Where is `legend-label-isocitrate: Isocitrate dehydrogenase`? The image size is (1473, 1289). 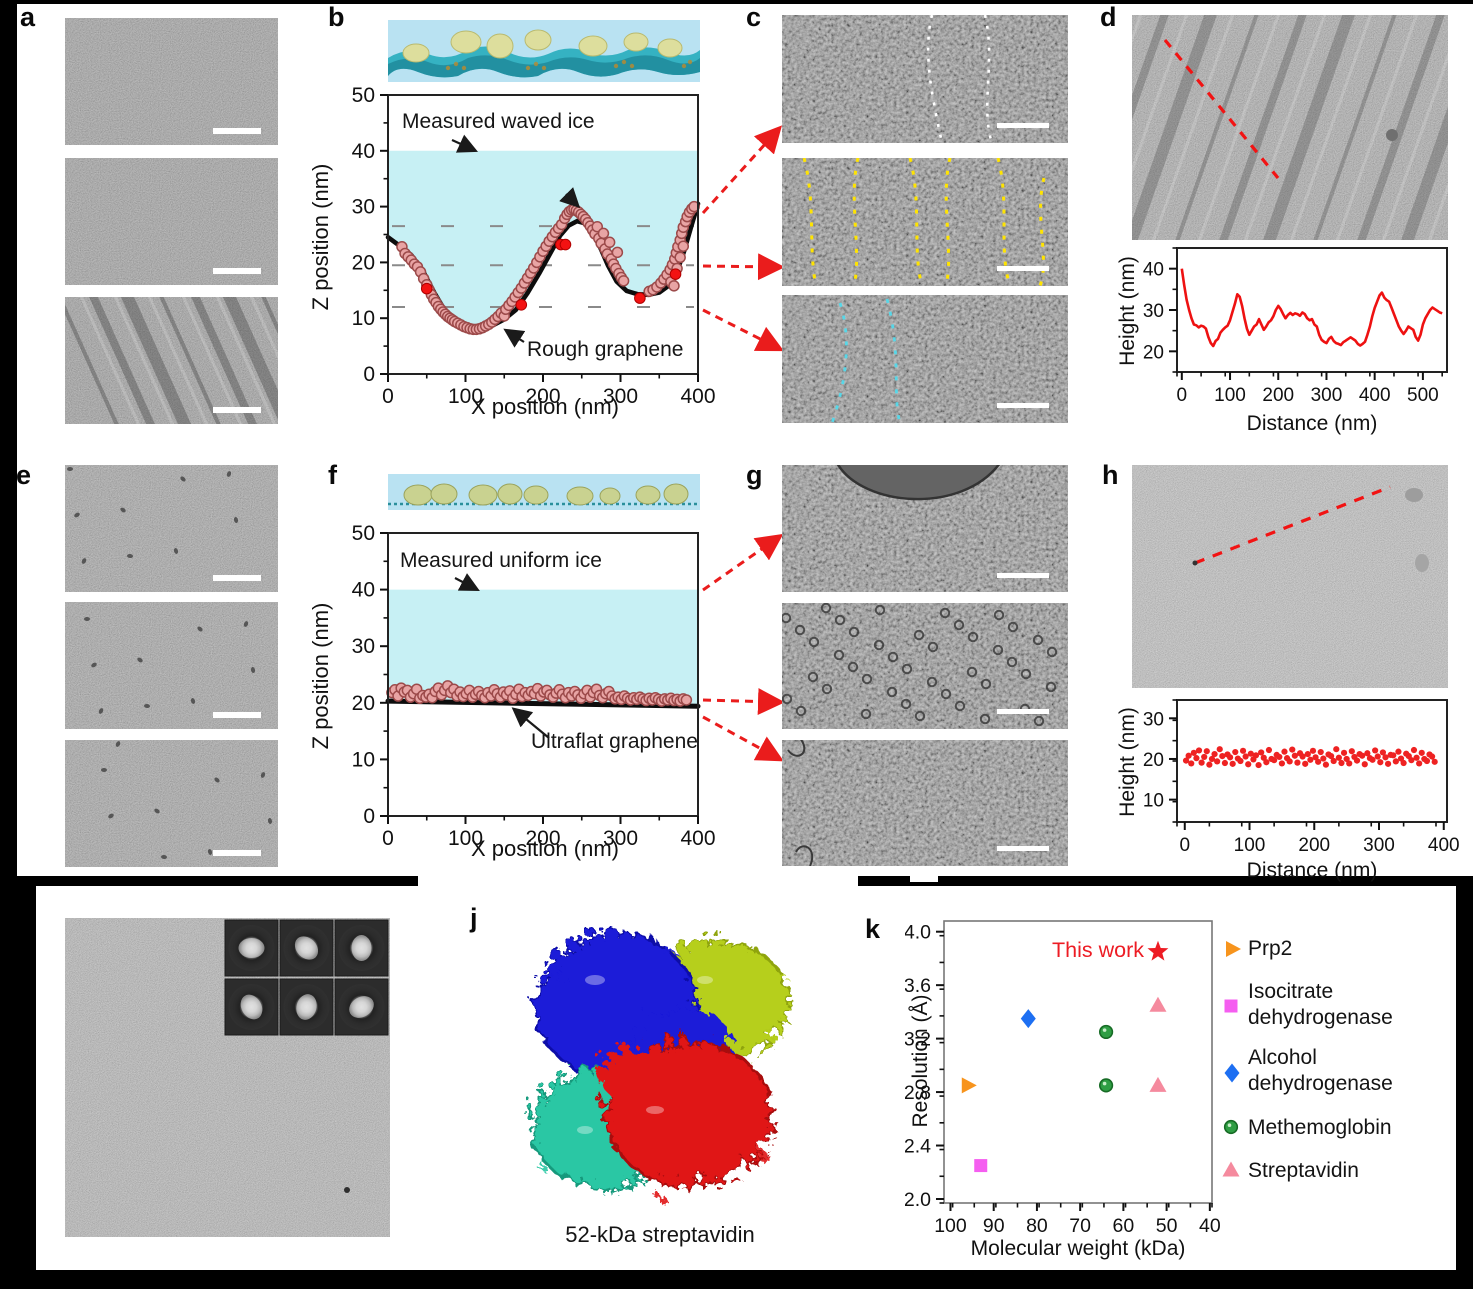
legend-label-isocitrate: Isocitrate dehydrogenase is located at coordinates (1320, 1004).